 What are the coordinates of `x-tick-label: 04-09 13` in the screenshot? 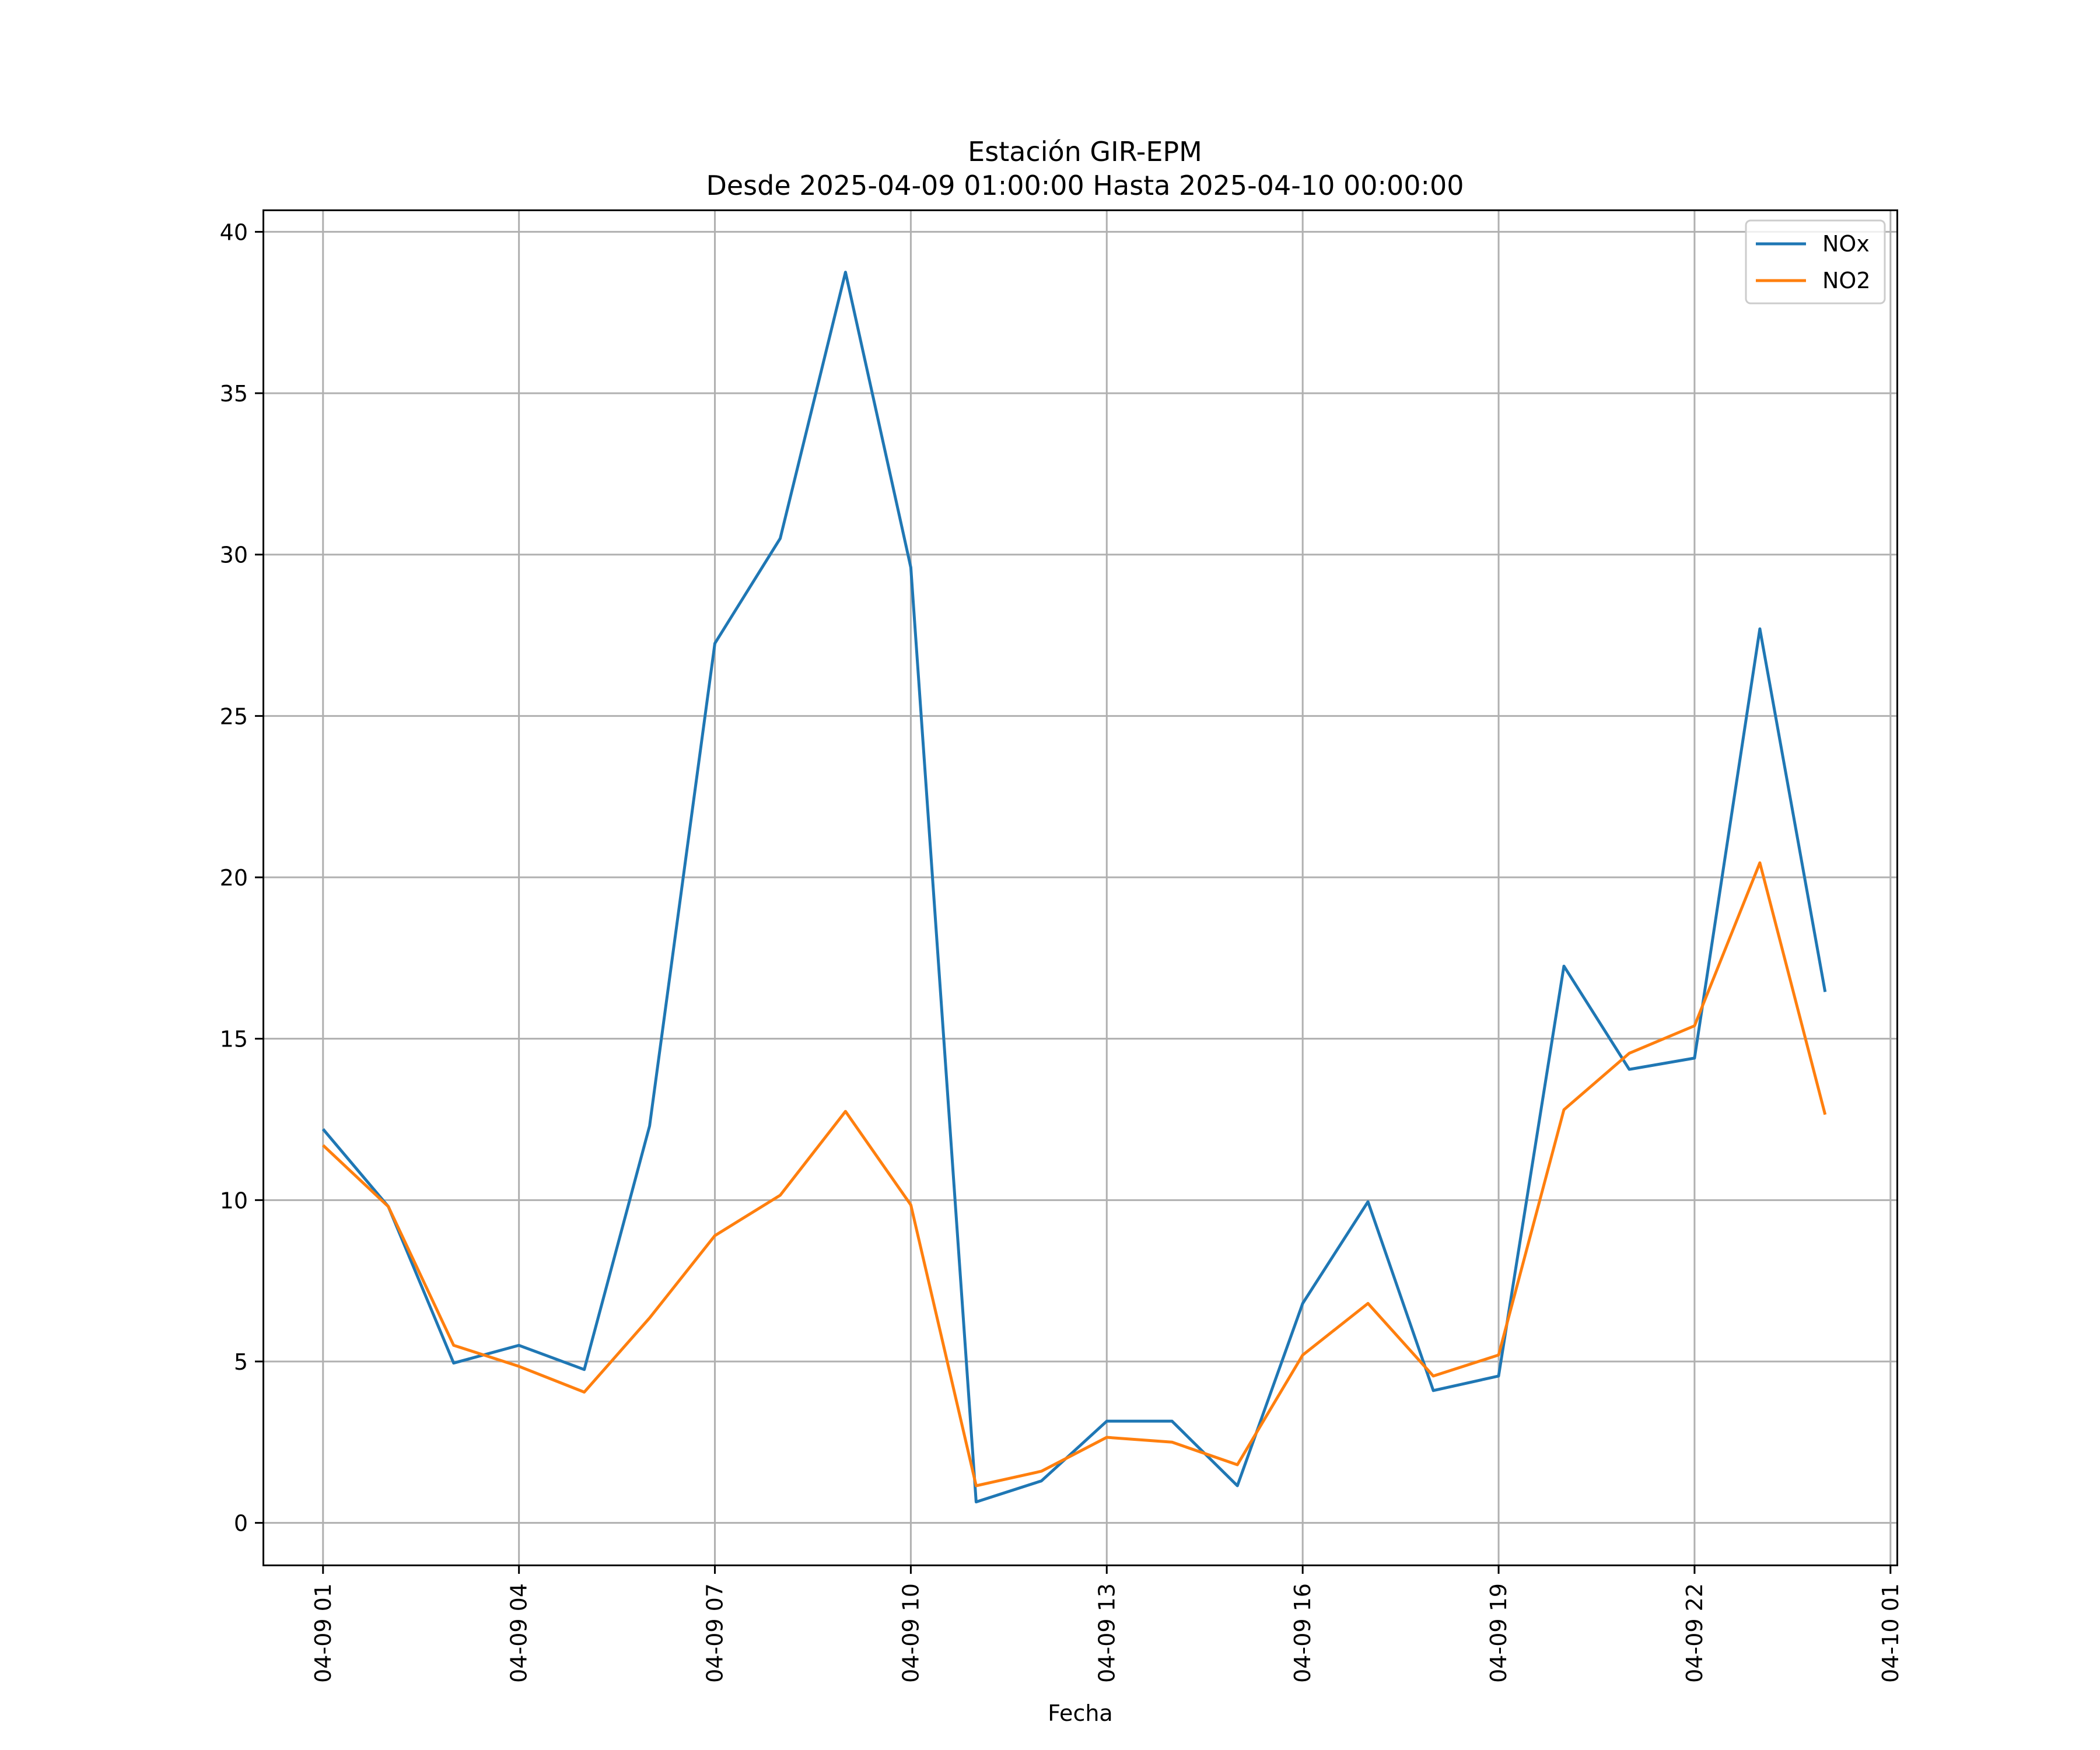 It's located at (1106, 1633).